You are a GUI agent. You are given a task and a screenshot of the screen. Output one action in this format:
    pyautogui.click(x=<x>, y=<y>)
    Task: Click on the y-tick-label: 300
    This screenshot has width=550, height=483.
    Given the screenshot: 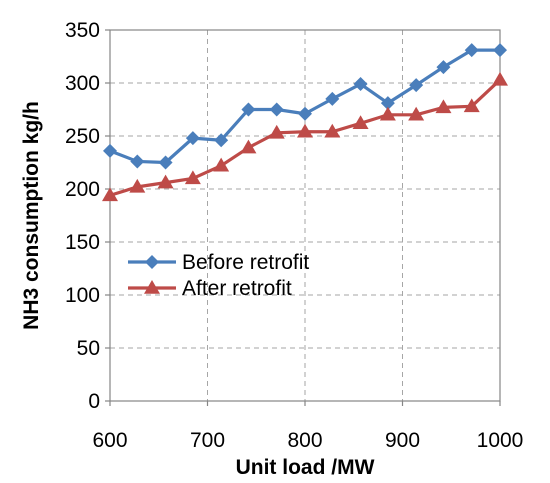 What is the action you would take?
    pyautogui.click(x=82, y=83)
    